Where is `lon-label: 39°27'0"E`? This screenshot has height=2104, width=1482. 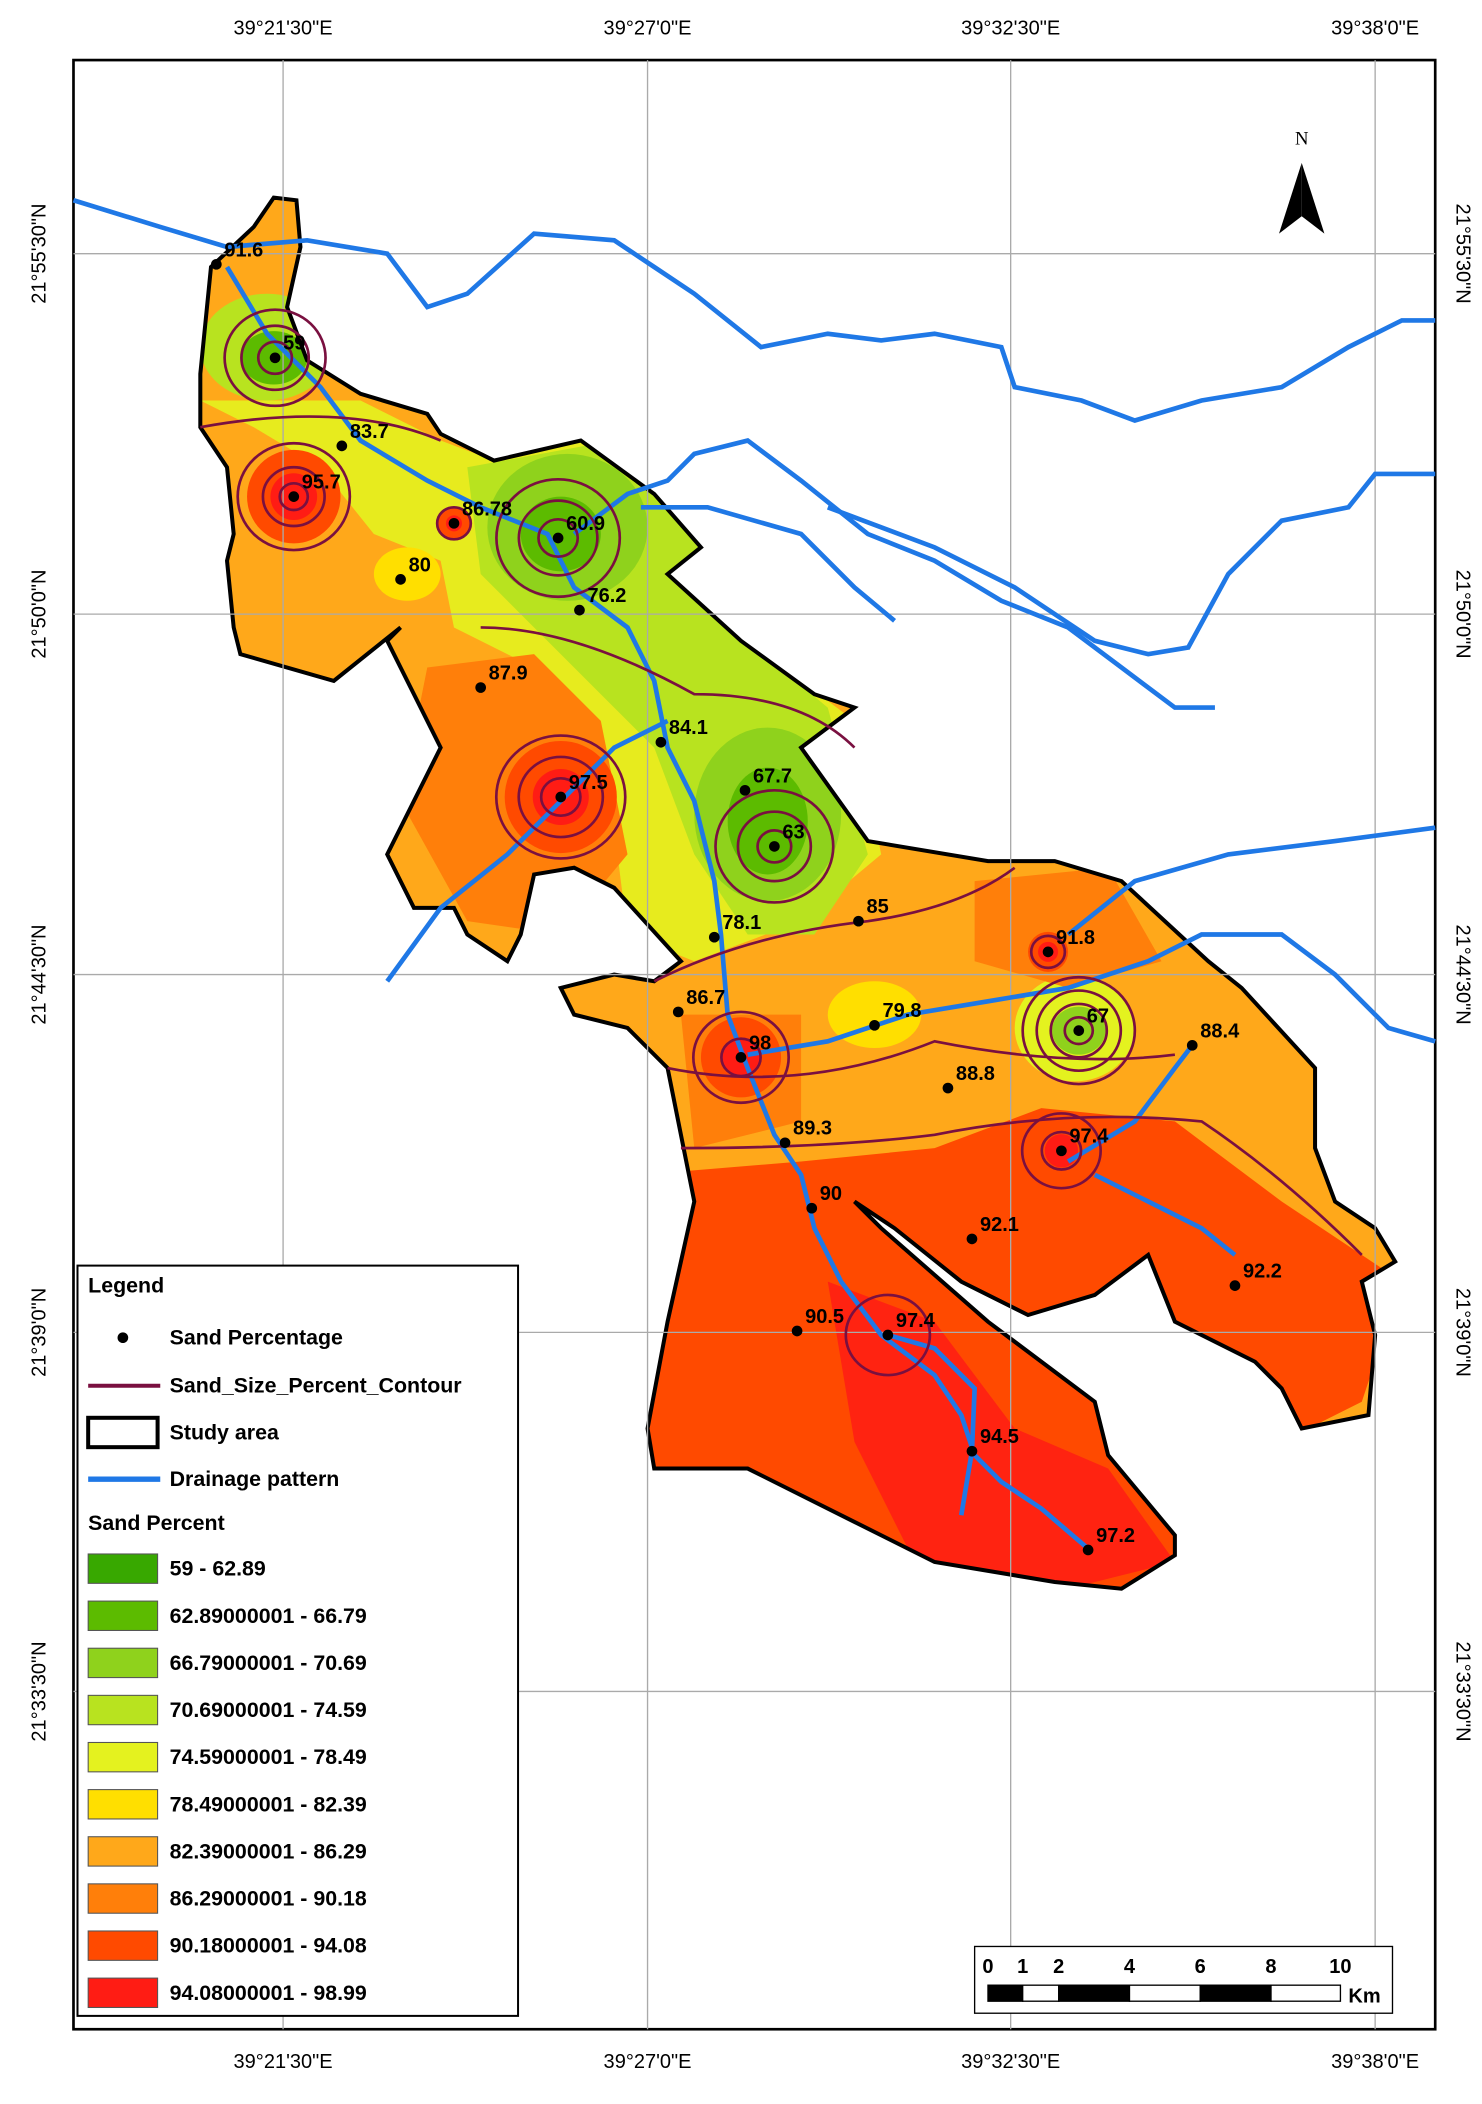 lon-label: 39°27'0"E is located at coordinates (648, 29).